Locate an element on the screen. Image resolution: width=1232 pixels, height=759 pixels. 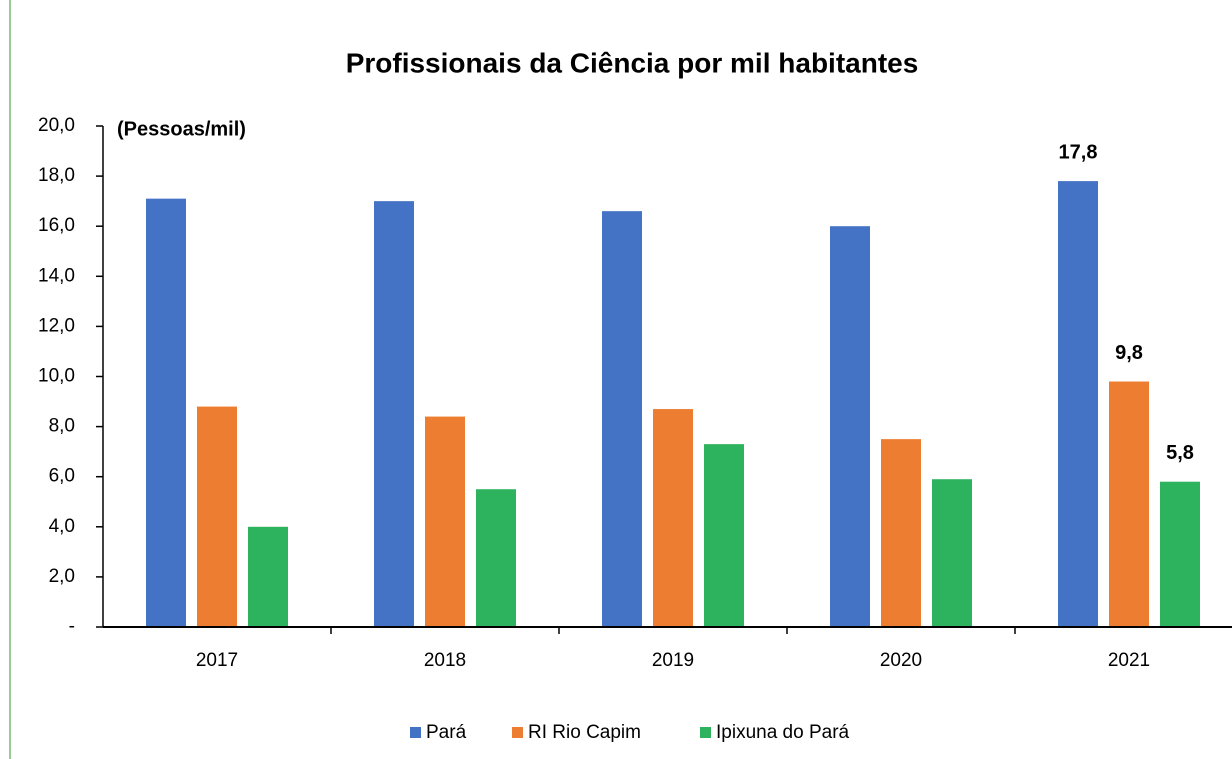
y-tick-label: 12,0 is located at coordinates (56, 325).